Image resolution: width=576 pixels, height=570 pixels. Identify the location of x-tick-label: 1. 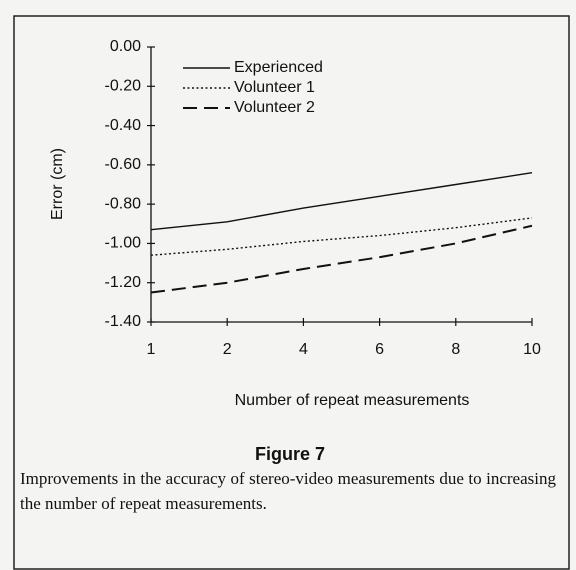
(151, 349).